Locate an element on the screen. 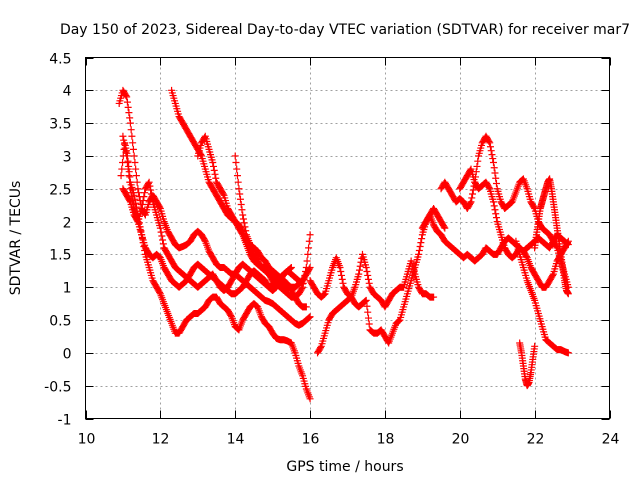 The width and height of the screenshot is (640, 480). y-tick-label: 0 is located at coordinates (67, 355).